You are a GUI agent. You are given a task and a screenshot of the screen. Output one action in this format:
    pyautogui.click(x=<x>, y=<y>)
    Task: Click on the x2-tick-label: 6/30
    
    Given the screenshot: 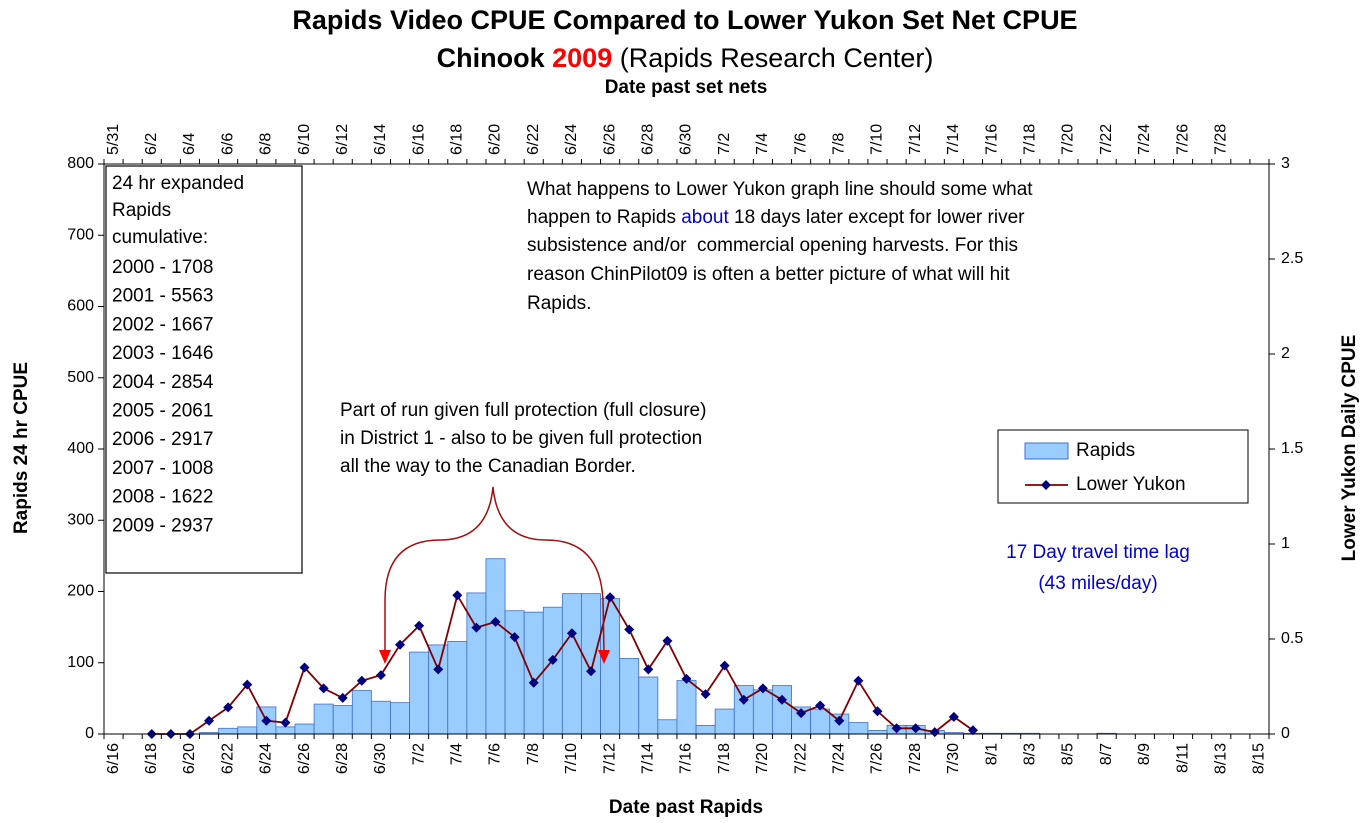 What is the action you would take?
    pyautogui.click(x=686, y=139)
    